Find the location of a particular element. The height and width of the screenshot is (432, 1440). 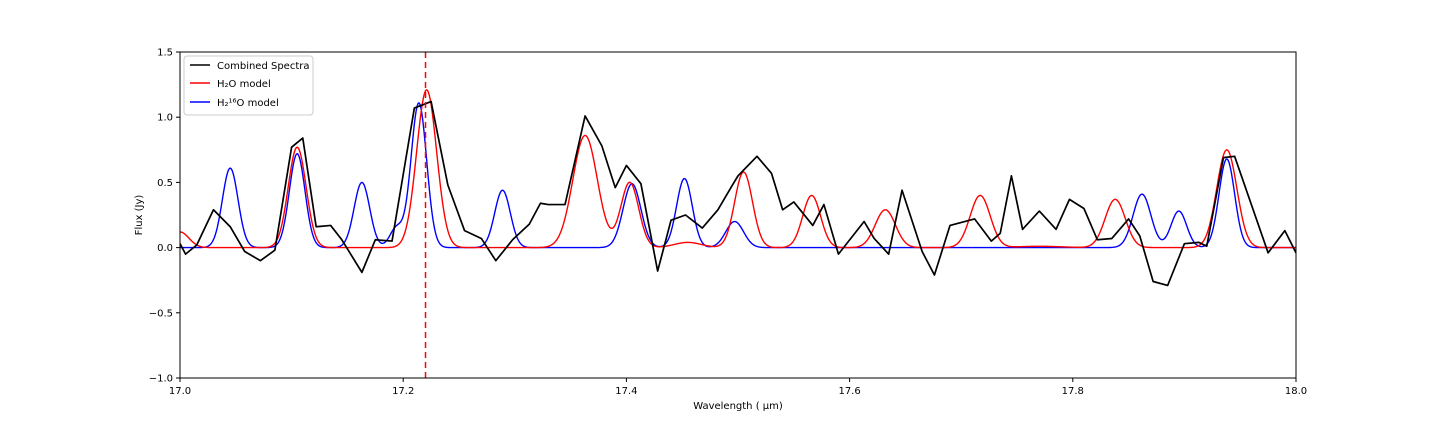

x-axis: 17.0 17.2 17.4 17.6 17.8 18.0 is located at coordinates (738, 387).